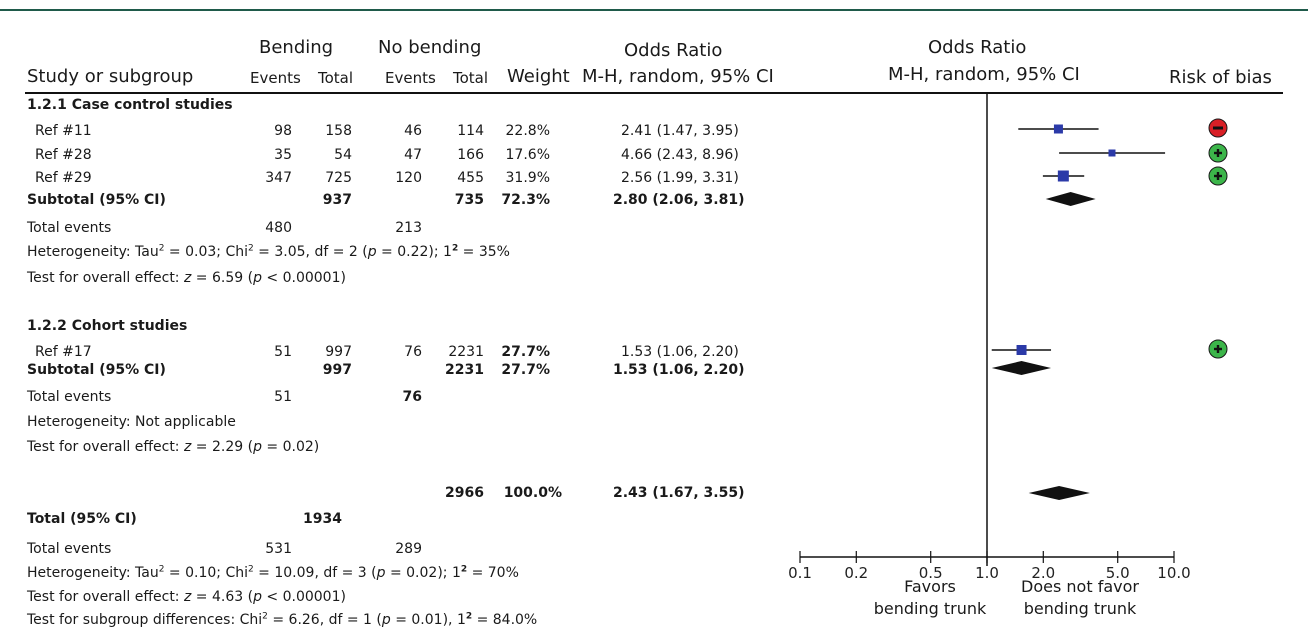  Describe the element at coordinates (278, 549) in the screenshot. I see `bending-total-events: 531` at that location.